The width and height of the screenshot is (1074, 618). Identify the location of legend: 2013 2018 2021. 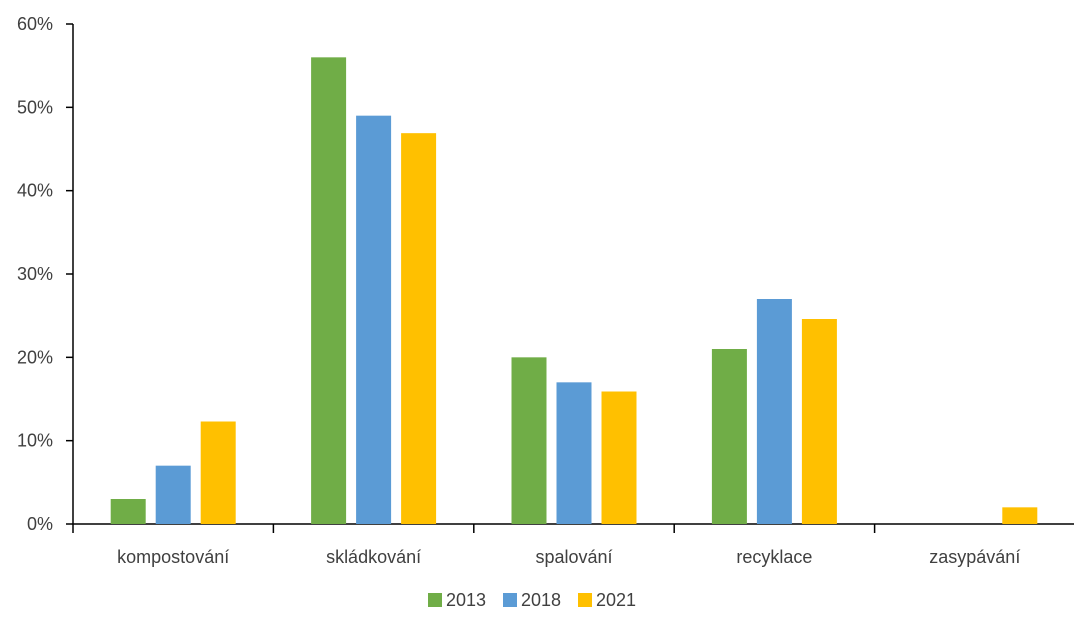
(532, 600).